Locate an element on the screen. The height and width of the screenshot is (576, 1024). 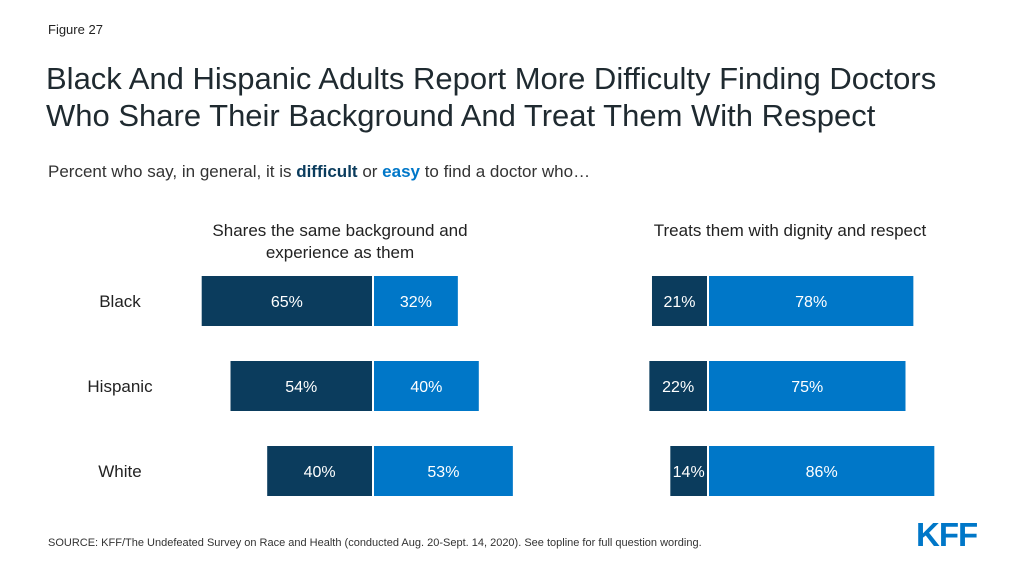
subtitle-middle: or is located at coordinates (370, 171).